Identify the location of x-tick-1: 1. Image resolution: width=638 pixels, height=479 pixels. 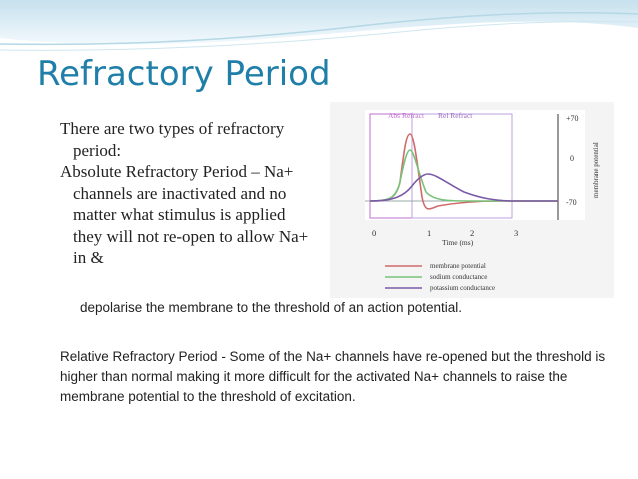
(429, 233).